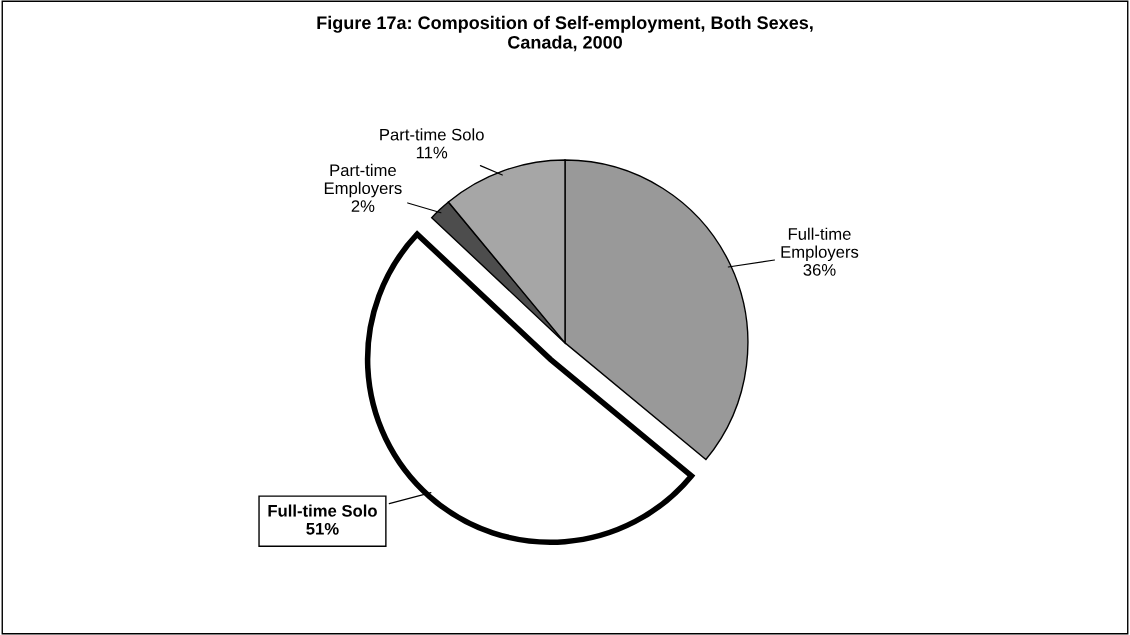 This screenshot has height=635, width=1130. Describe the element at coordinates (363, 180) in the screenshot. I see `slice-label: Part-time Employers` at that location.